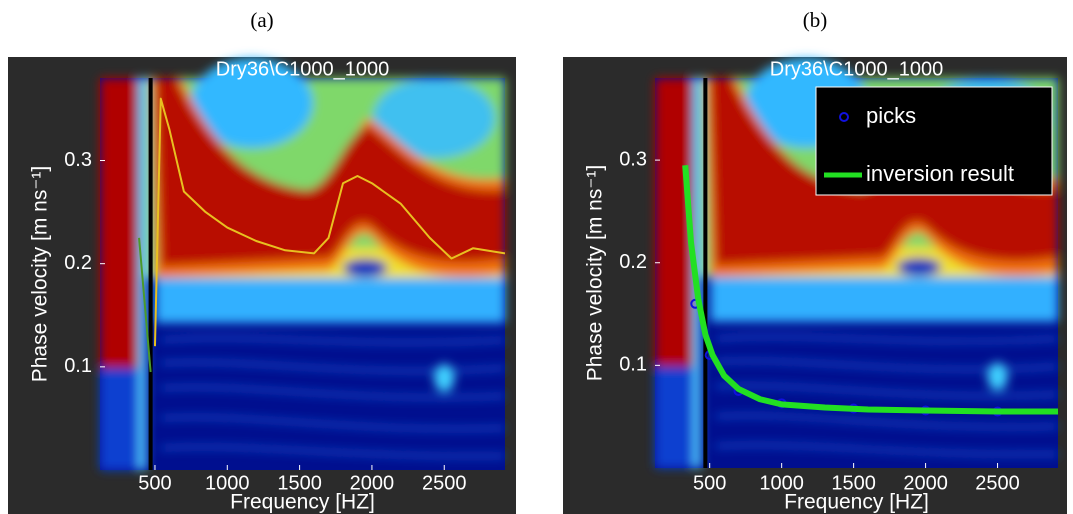 This screenshot has height=514, width=1073. What do you see at coordinates (891, 115) in the screenshot?
I see `legend-label: picks` at bounding box center [891, 115].